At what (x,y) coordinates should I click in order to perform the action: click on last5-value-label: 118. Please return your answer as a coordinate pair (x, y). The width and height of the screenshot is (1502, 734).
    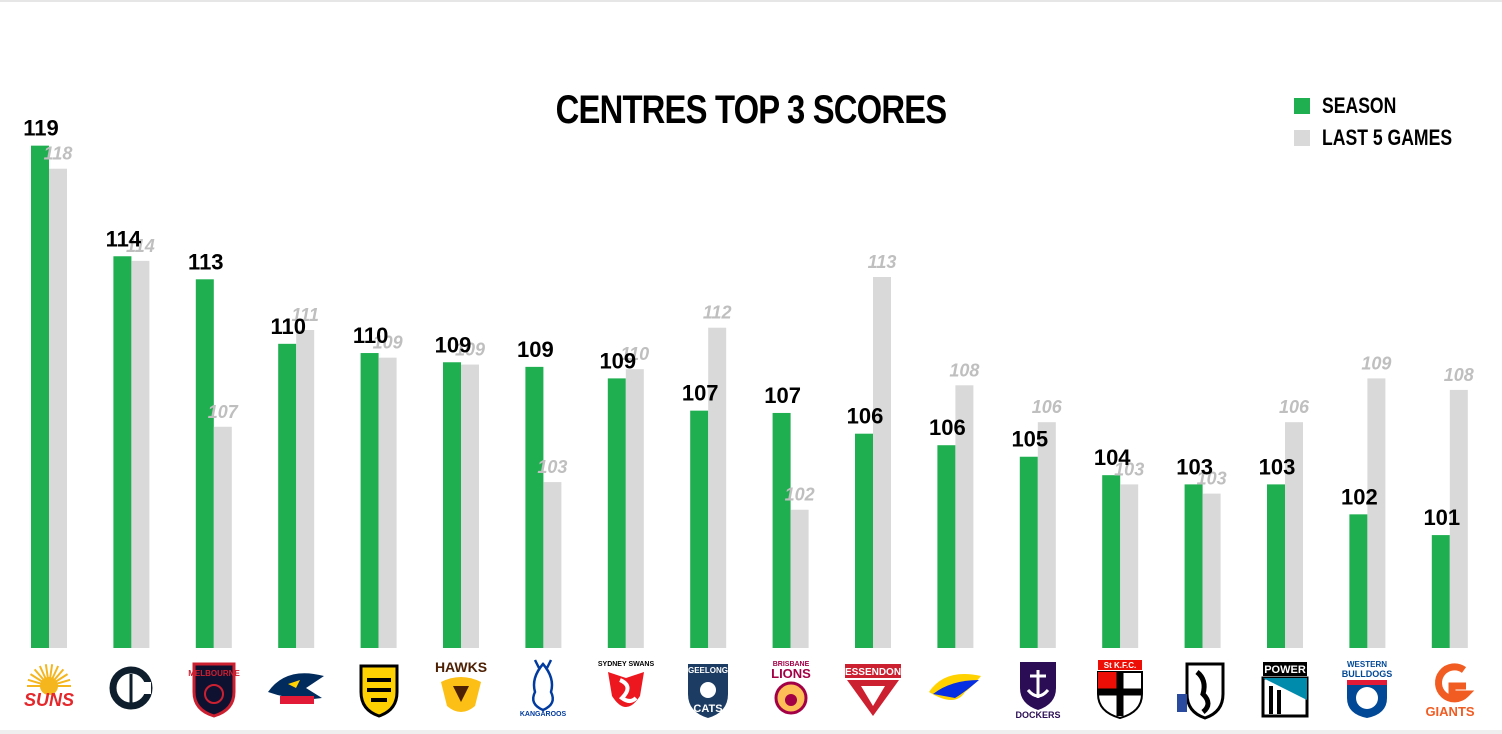
    Looking at the image, I should click on (58, 154).